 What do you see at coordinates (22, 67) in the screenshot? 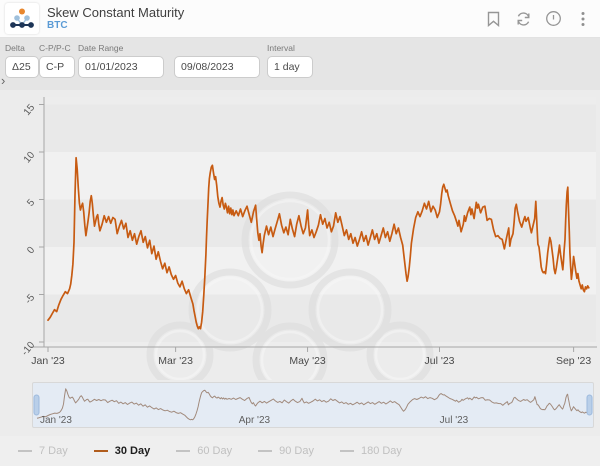
I see `delta-select: Δ25` at bounding box center [22, 67].